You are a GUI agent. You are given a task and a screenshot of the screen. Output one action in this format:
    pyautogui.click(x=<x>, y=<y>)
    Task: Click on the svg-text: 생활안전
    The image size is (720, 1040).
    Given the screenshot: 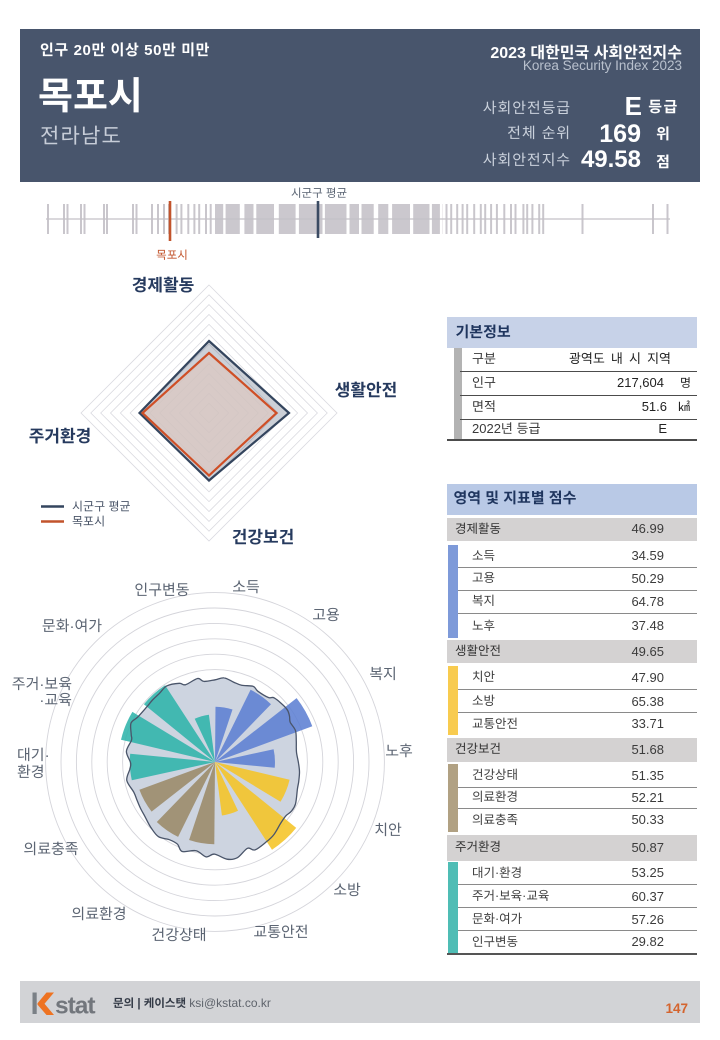 What is the action you would take?
    pyautogui.click(x=366, y=390)
    